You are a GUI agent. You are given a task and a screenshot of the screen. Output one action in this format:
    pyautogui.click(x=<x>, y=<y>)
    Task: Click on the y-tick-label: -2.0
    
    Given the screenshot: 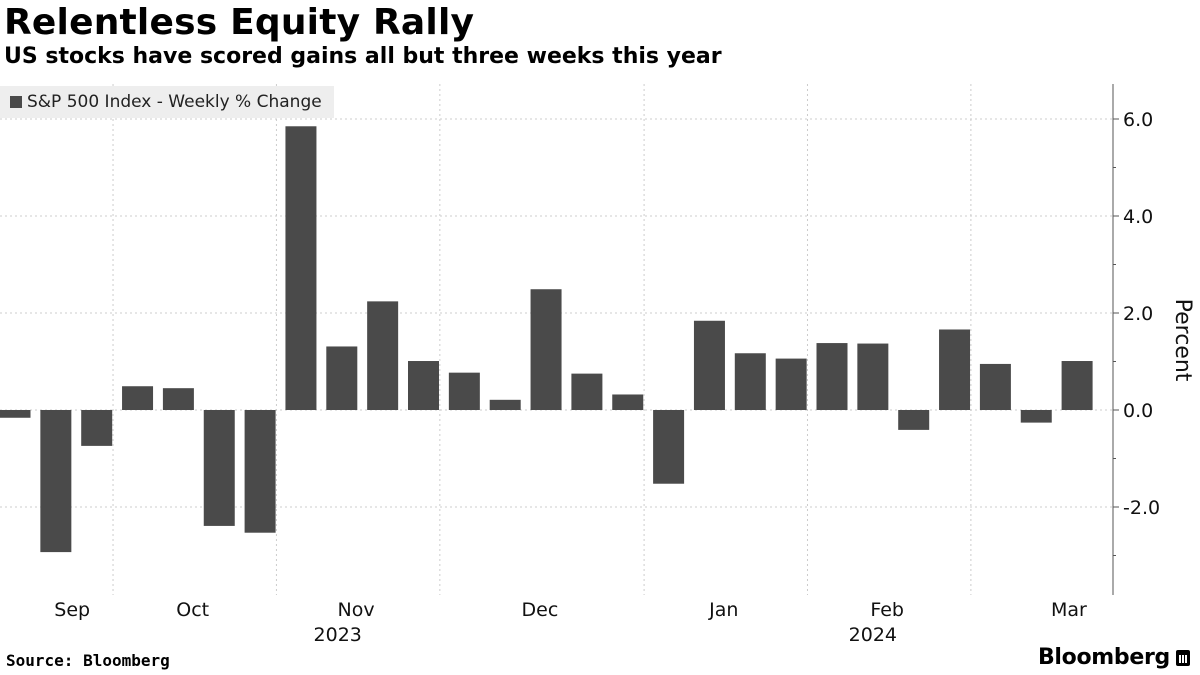 What is the action you would take?
    pyautogui.click(x=1141, y=508)
    